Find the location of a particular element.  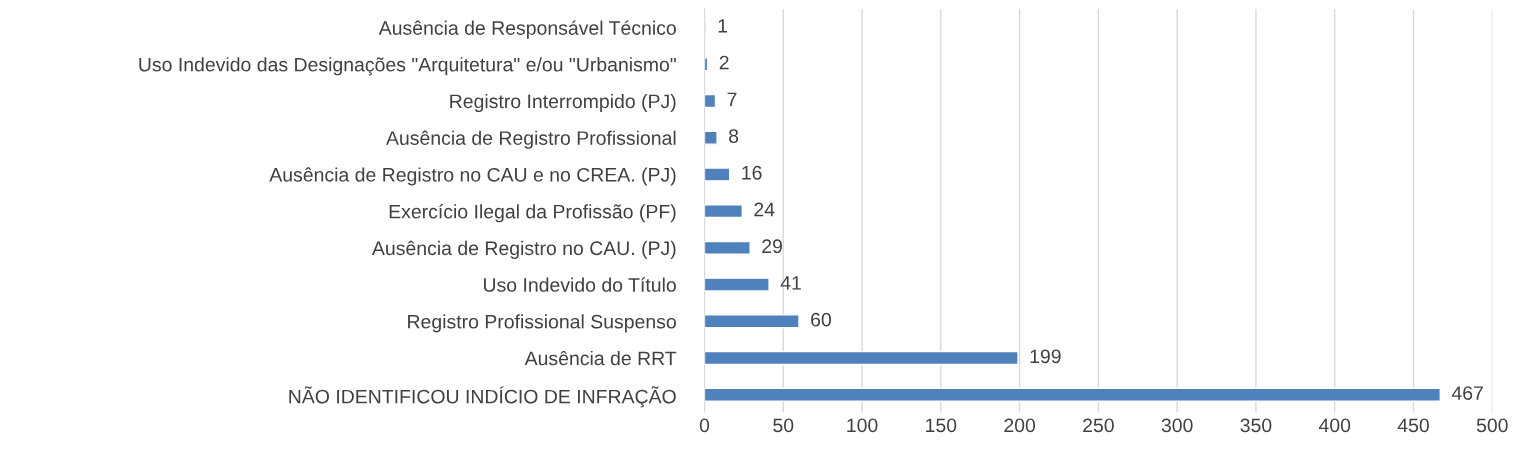

y-tick-label: Uso Indevido das Designações "Arquitetura" e/ou "Urbanismo" is located at coordinates (407, 66).